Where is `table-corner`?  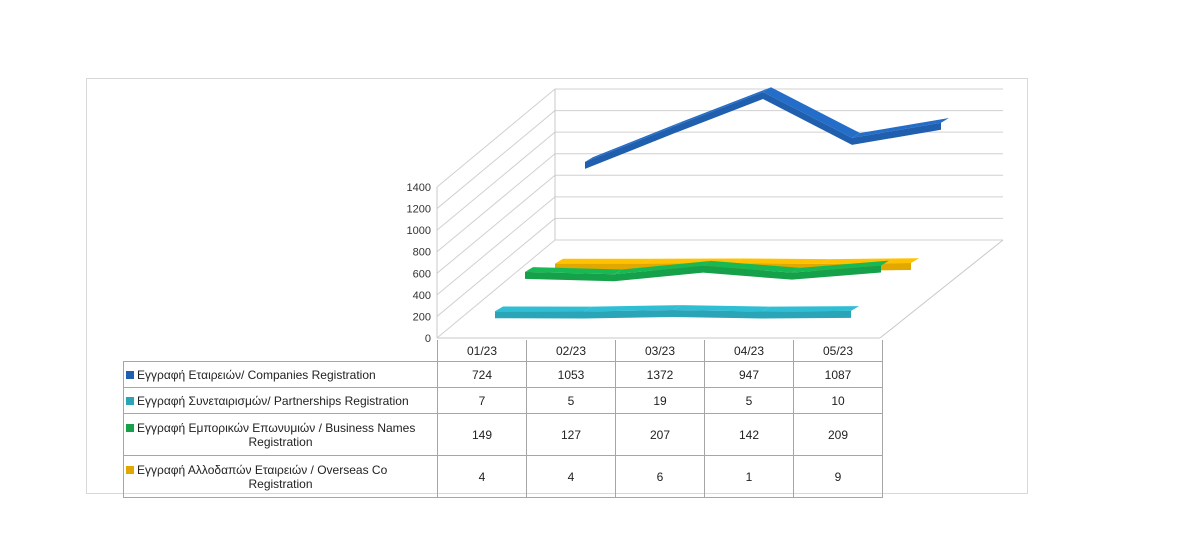 table-corner is located at coordinates (280, 351).